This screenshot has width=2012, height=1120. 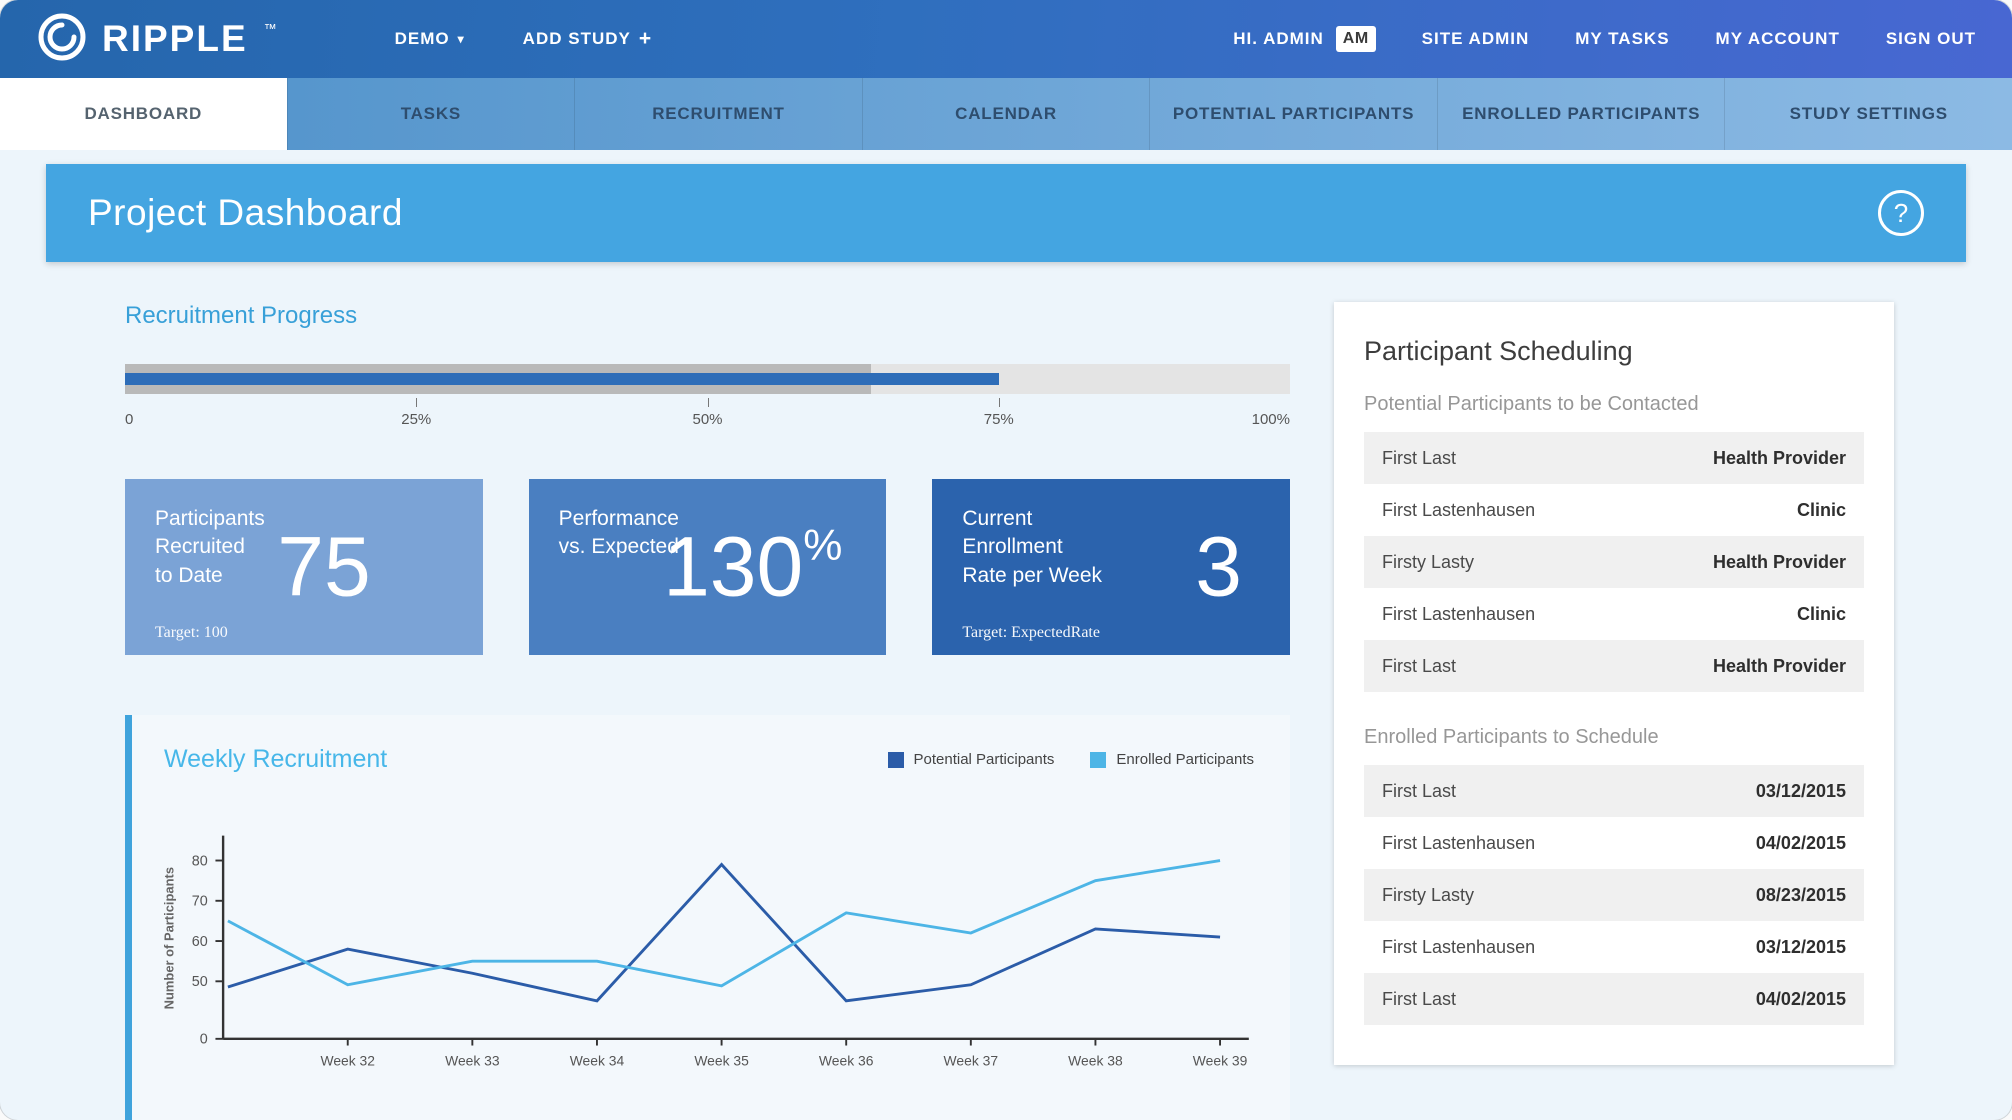 What do you see at coordinates (241, 315) in the screenshot?
I see `recruitment-progress-heading: Recruitment Progress` at bounding box center [241, 315].